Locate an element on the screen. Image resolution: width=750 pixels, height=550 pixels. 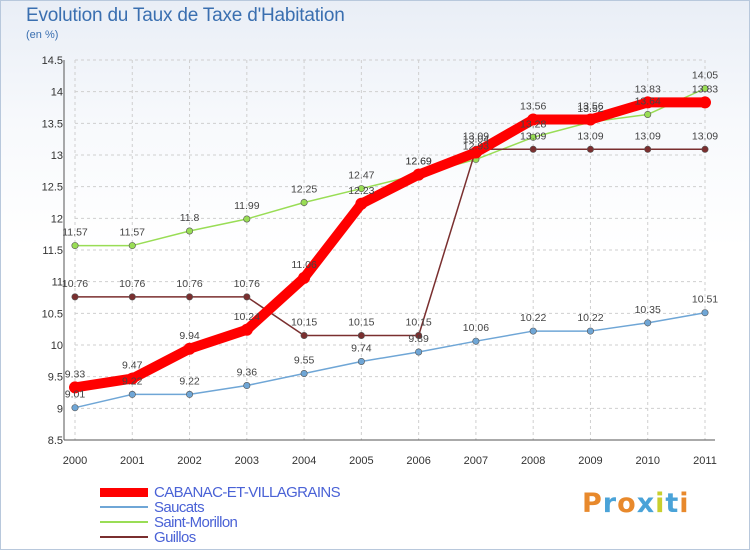
data-label: 12.23 is located at coordinates (361, 191).